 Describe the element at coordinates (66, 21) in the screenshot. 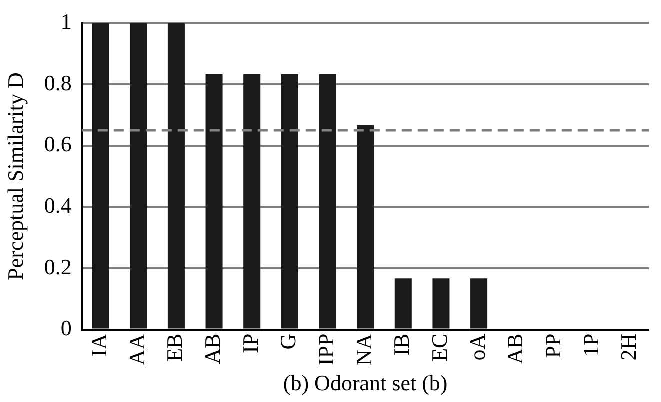

I see `y-tick-label: 1` at that location.